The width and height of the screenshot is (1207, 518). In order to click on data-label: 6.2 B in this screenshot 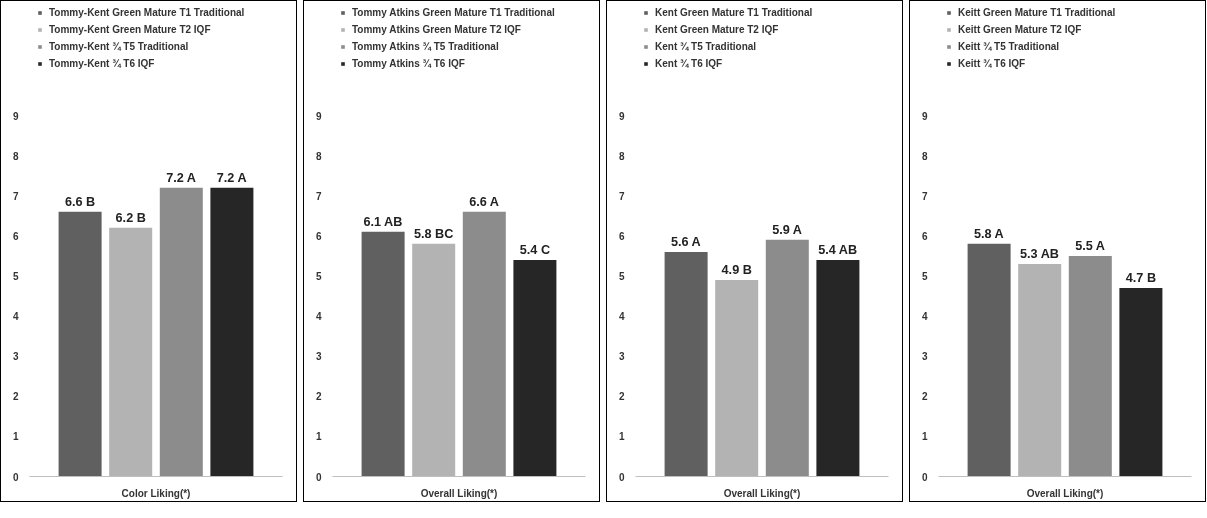, I will do `click(130, 217)`.